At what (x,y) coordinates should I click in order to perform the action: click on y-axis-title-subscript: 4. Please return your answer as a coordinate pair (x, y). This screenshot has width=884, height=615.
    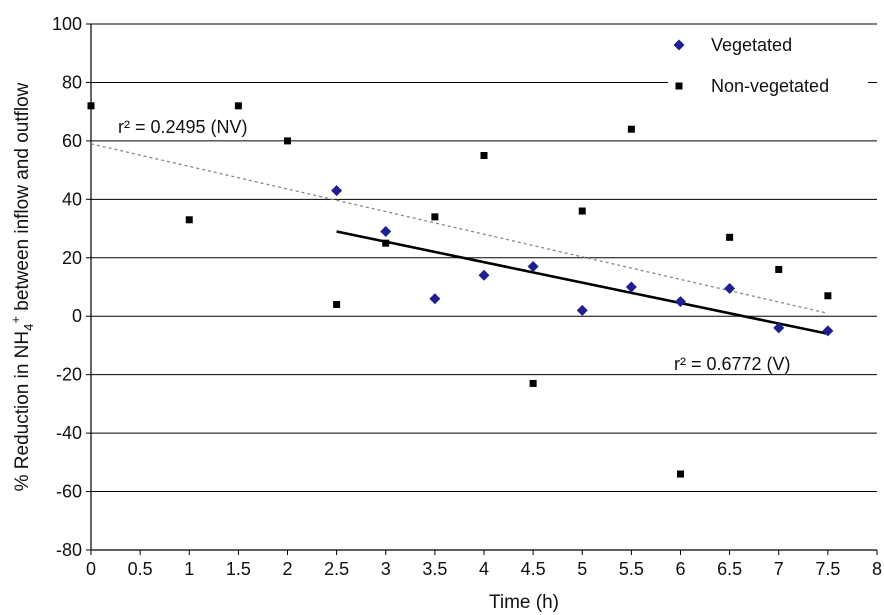
    Looking at the image, I should click on (28, 327).